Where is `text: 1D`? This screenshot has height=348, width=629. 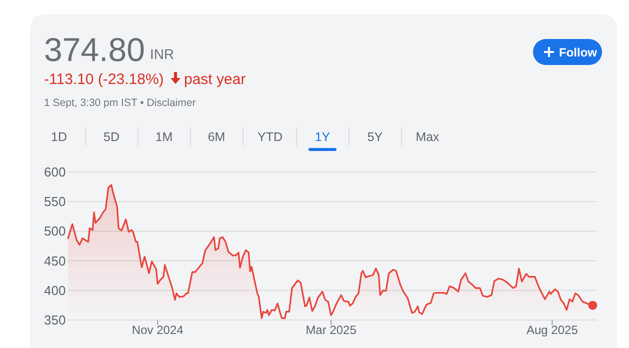 text: 1D is located at coordinates (59, 137).